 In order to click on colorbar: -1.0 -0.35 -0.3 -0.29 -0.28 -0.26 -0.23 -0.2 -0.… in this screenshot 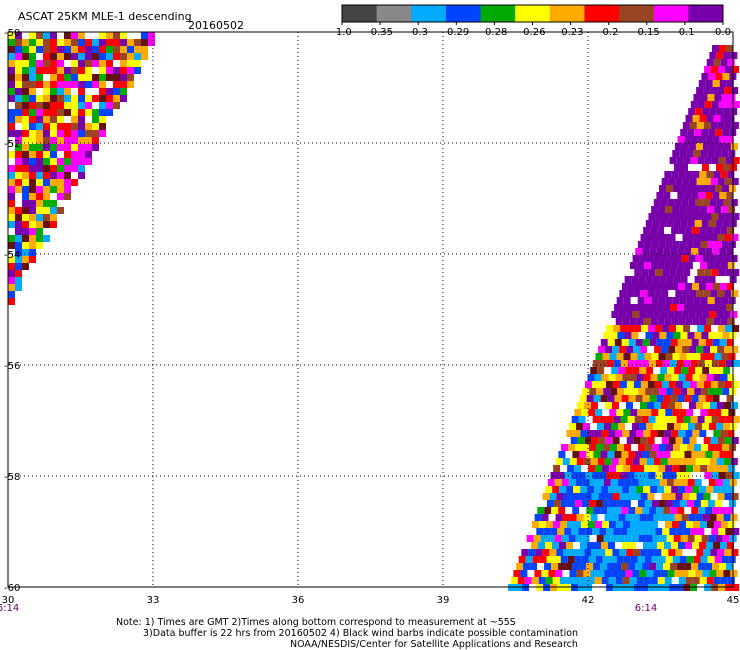, I will do `click(531, 21)`.